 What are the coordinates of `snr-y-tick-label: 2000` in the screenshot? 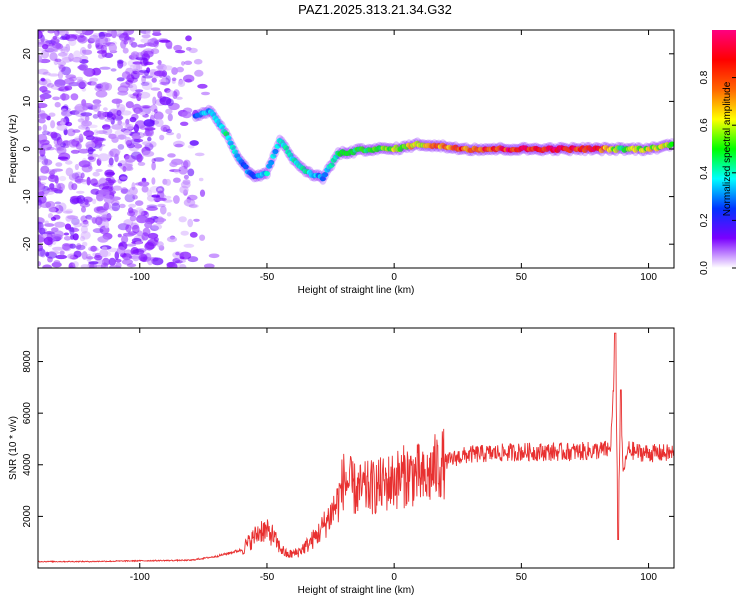 It's located at (27, 516).